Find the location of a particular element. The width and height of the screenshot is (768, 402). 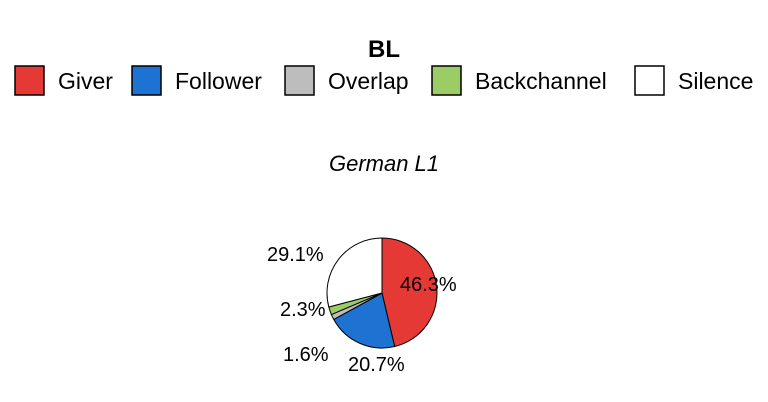

legend-swatch-overlap is located at coordinates (299, 80).